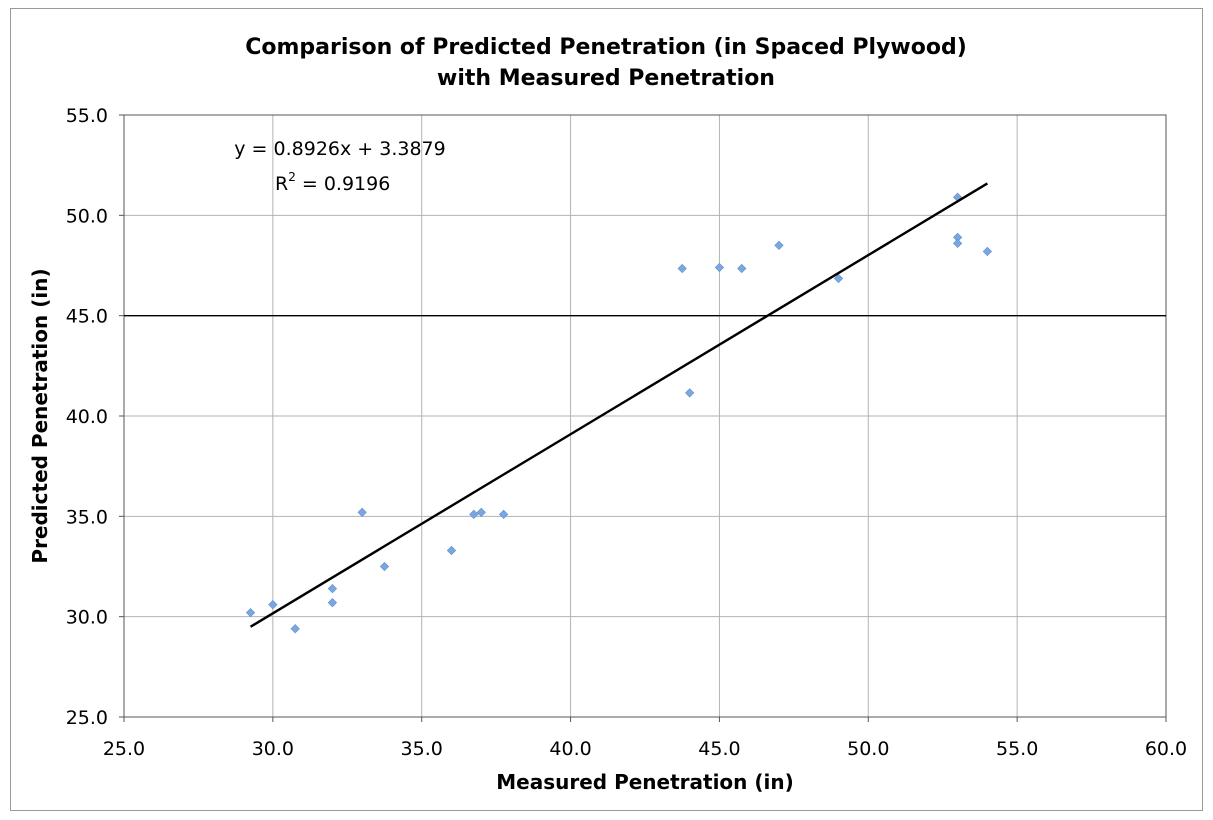 The width and height of the screenshot is (1213, 820). I want to click on r-squared-superscript: 2, so click(292, 177).